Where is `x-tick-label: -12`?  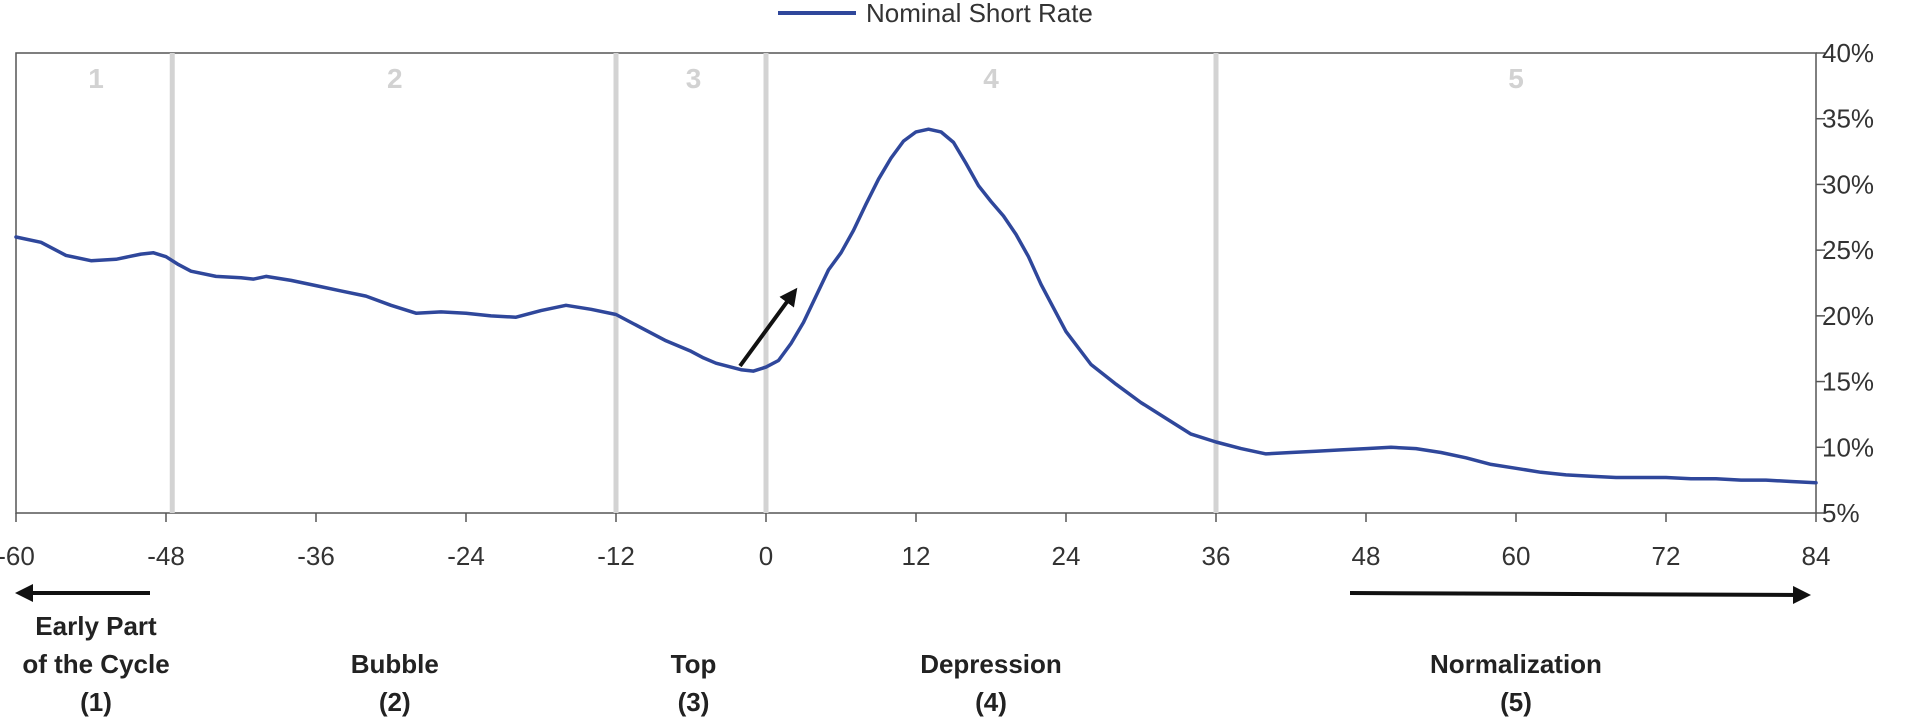 x-tick-label: -12 is located at coordinates (616, 556).